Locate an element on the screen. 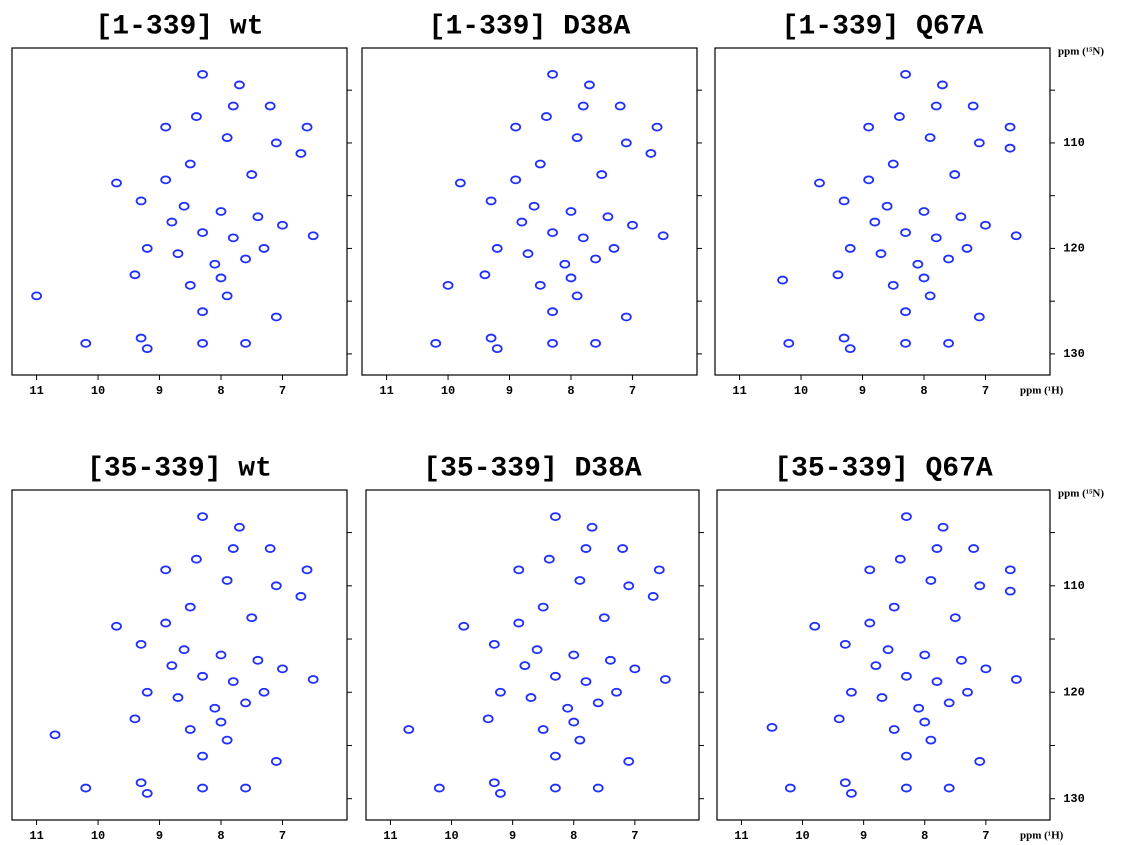 Image resolution: width=1125 pixels, height=845 pixels. chart-title: [1-339] Q67A is located at coordinates (883, 26).